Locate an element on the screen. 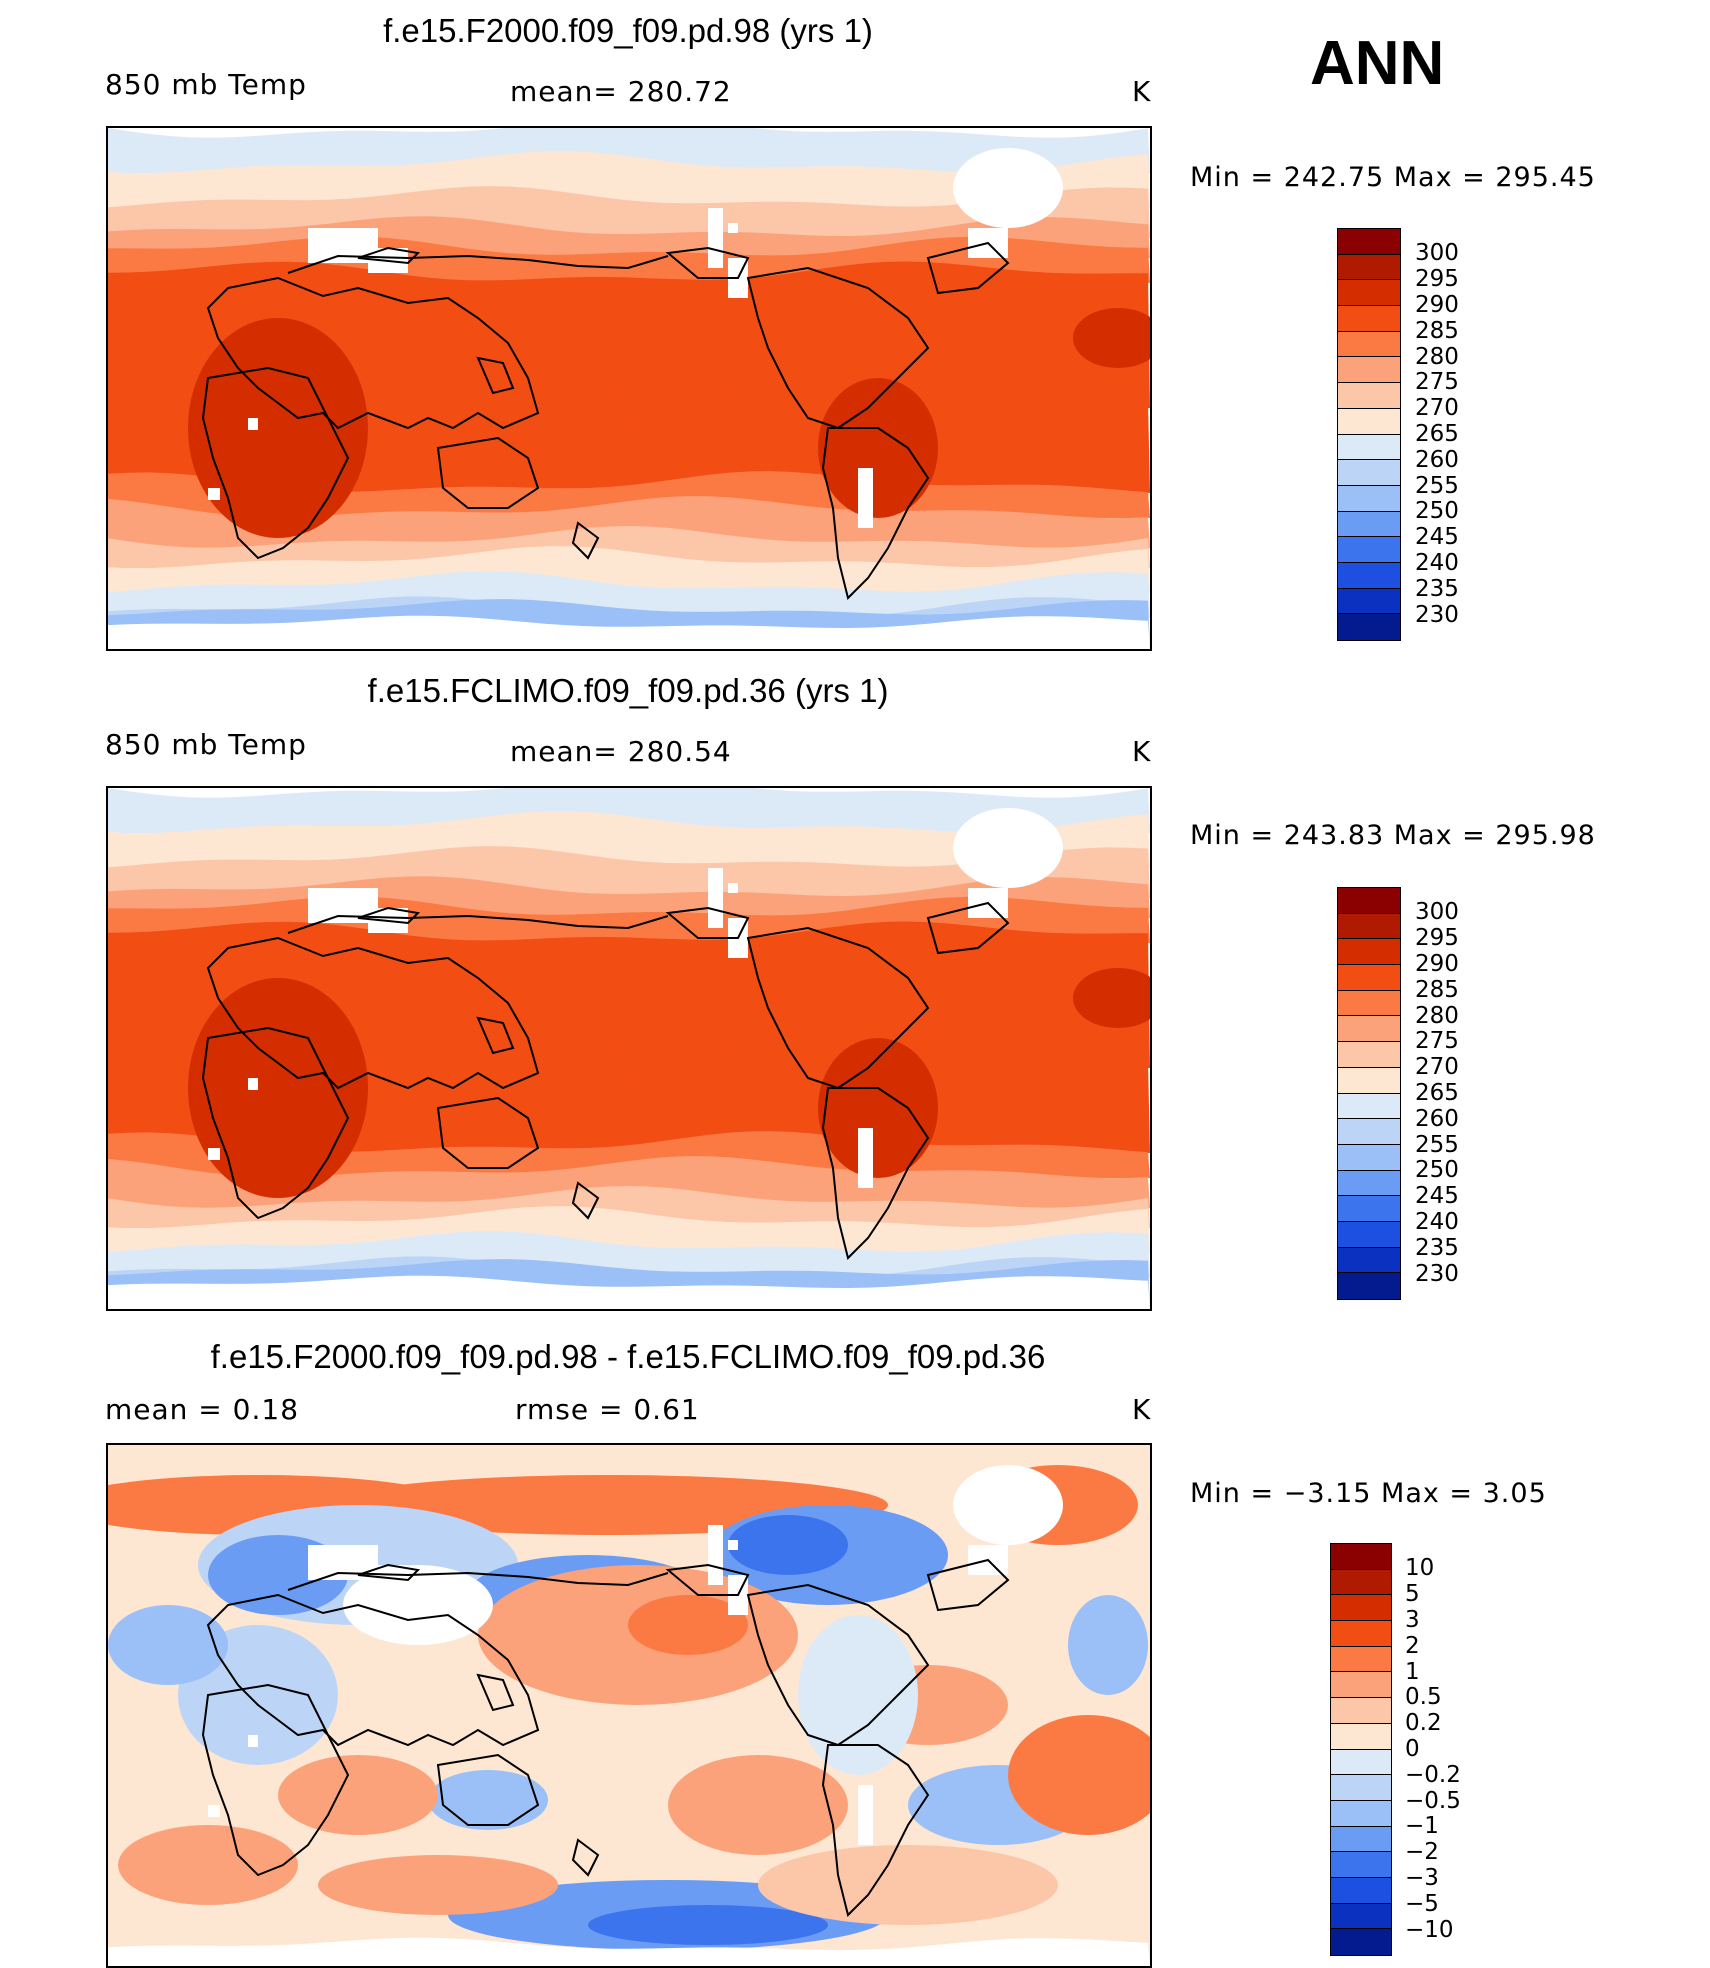 Image resolution: width=1710 pixels, height=1968 pixels. colorbar-tick-label: −10 is located at coordinates (1429, 1929).